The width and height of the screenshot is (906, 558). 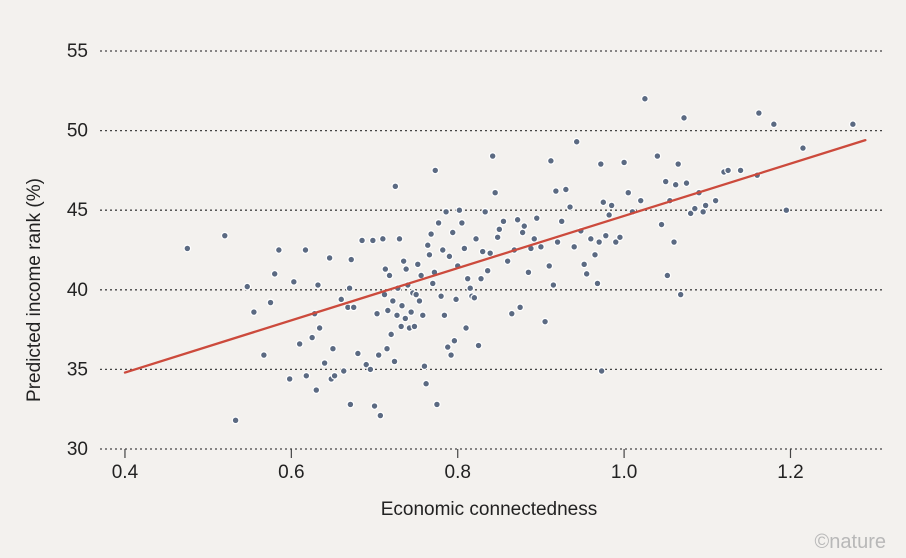 What do you see at coordinates (850, 542) in the screenshot?
I see `nature-credit: ©nature` at bounding box center [850, 542].